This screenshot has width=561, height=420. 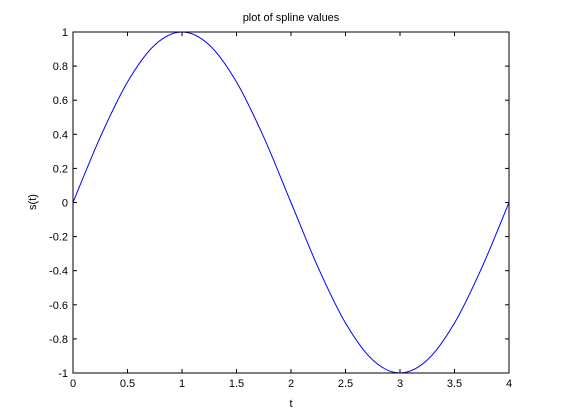 What do you see at coordinates (33, 202) in the screenshot?
I see `y-axis-label: s(t)` at bounding box center [33, 202].